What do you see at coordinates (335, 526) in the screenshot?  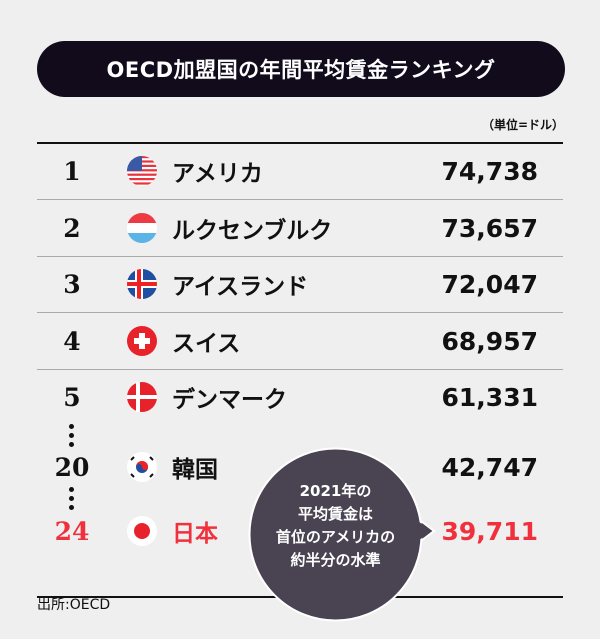 I see `callout-text: 2021年の 平均賃金は 首位のアメリカの 約半分の水準` at bounding box center [335, 526].